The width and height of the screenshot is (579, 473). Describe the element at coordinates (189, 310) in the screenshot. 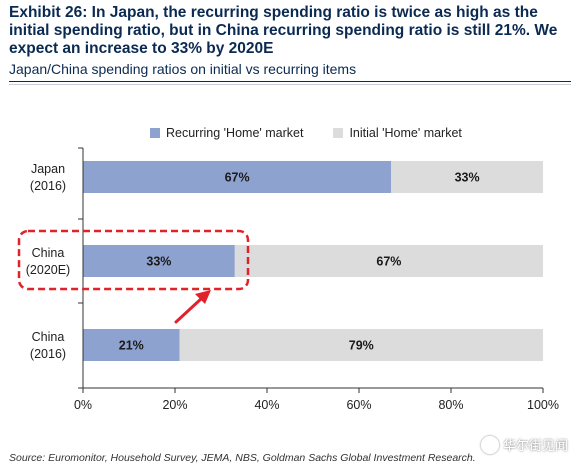

I see `highlight-arrow-shaft` at that location.